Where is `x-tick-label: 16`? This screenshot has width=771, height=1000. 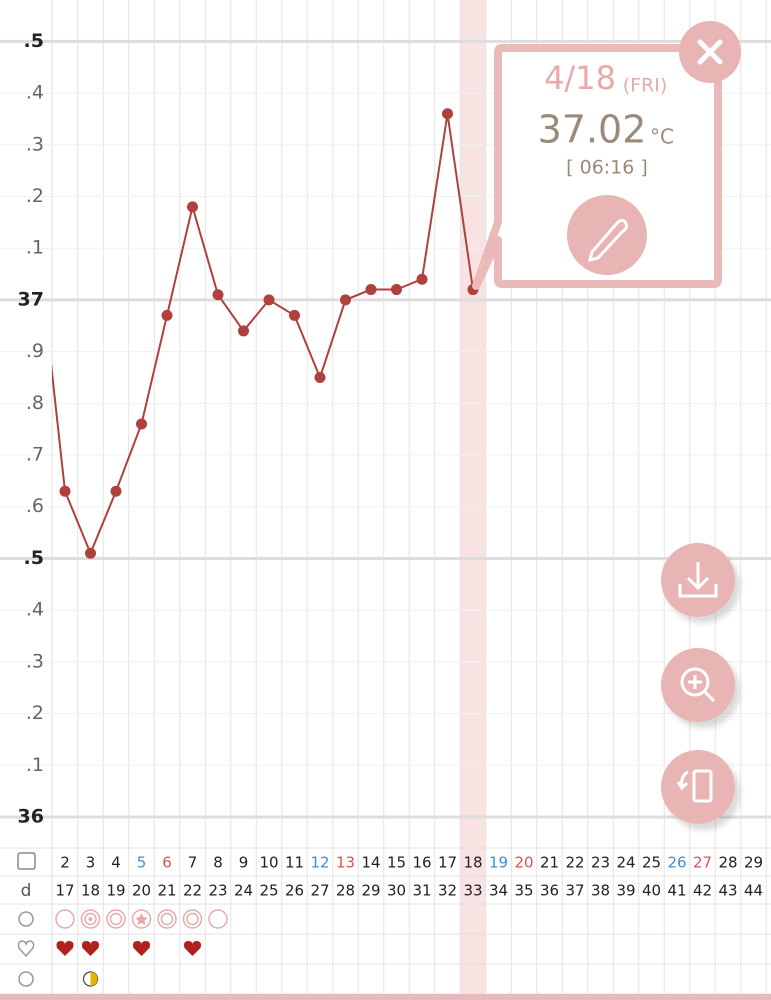 x-tick-label: 16 is located at coordinates (421, 863).